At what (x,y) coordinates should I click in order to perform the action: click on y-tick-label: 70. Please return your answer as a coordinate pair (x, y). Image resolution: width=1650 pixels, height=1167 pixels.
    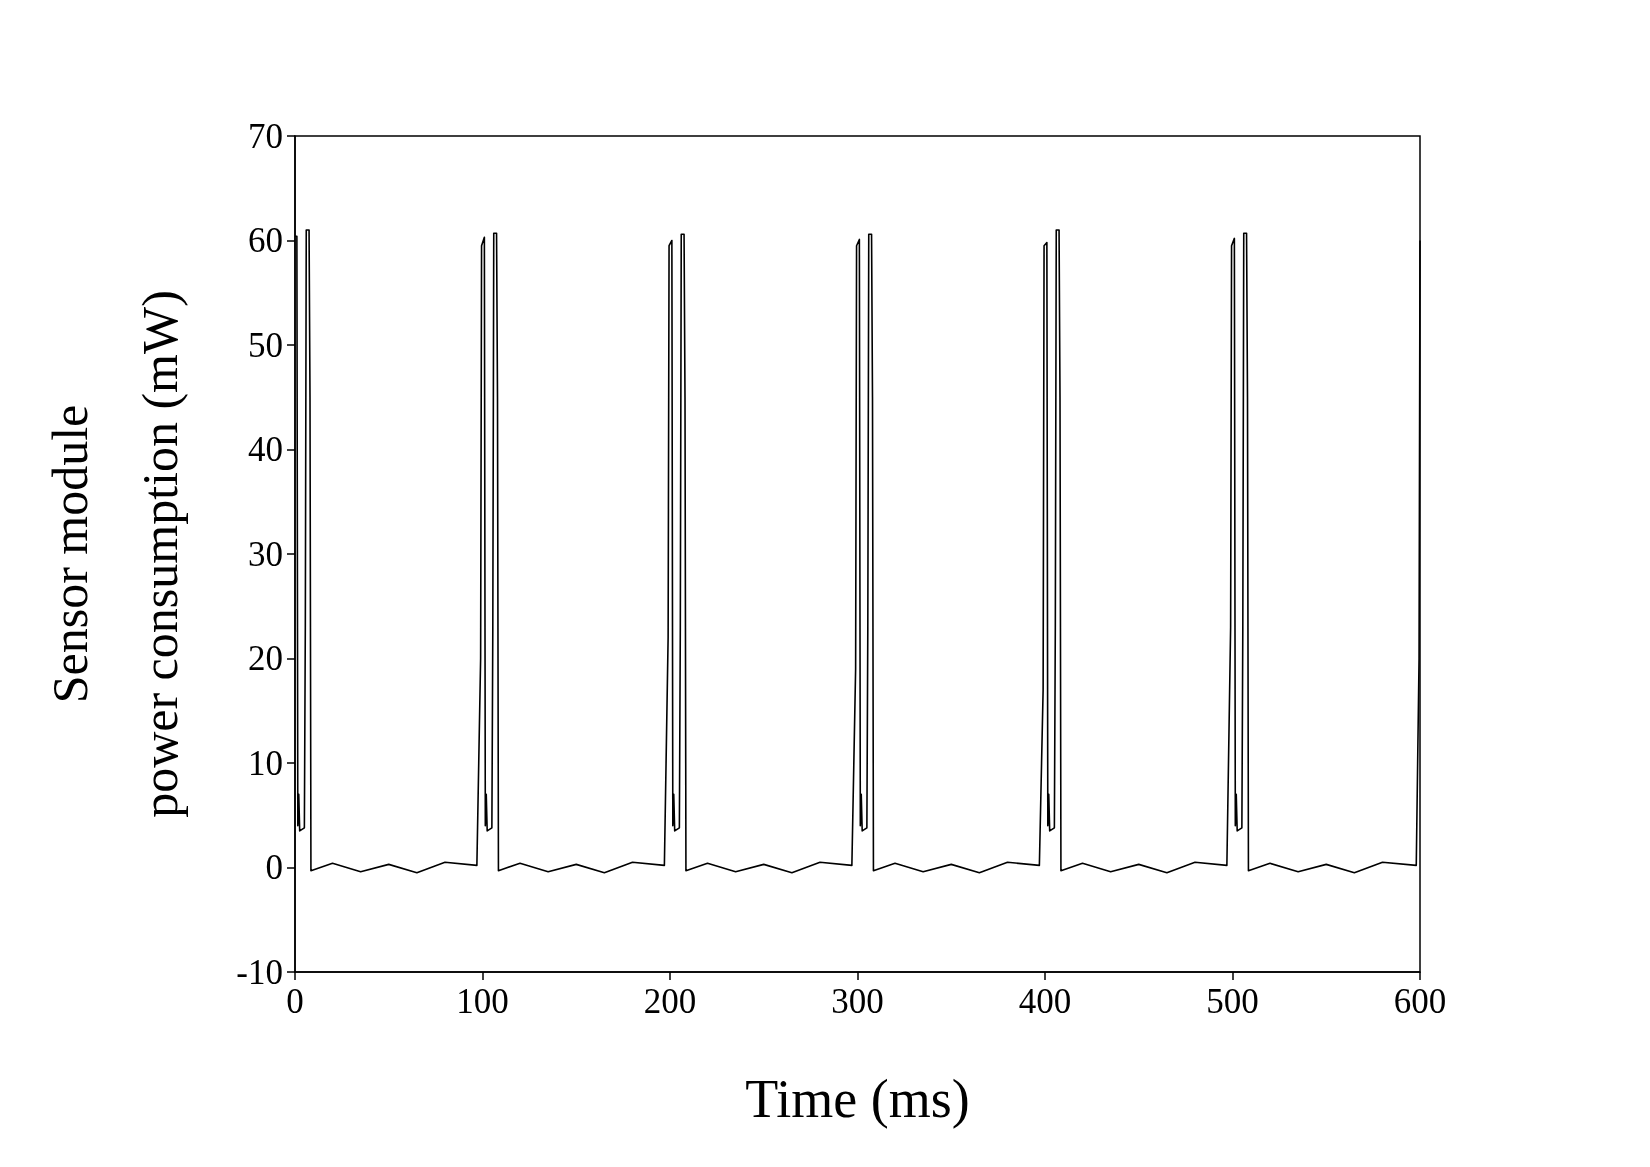
    Looking at the image, I should click on (265, 136).